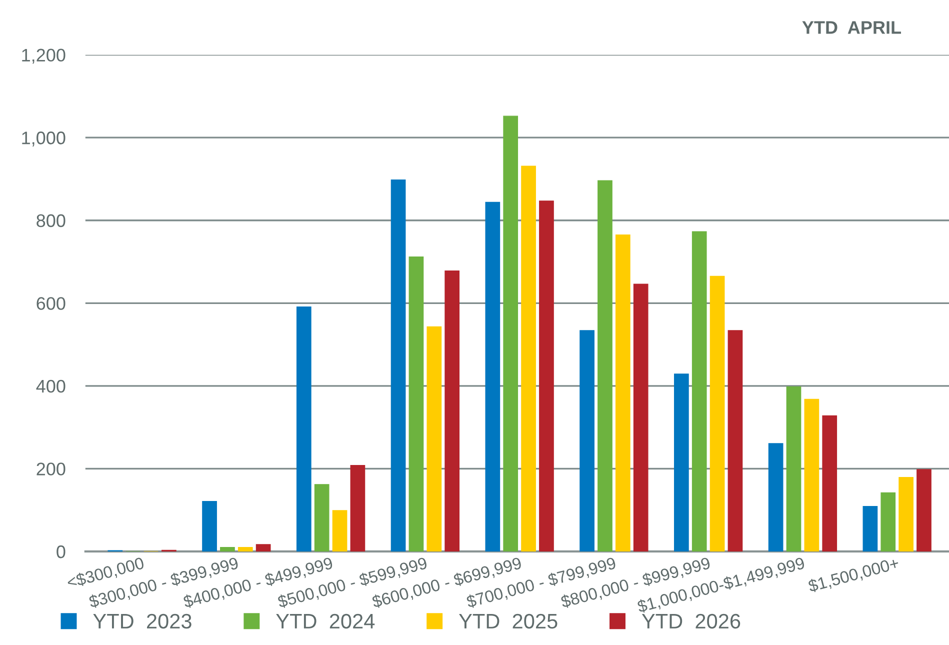 Image resolution: width=949 pixels, height=645 pixels. I want to click on y-tick-label: 0, so click(61, 551).